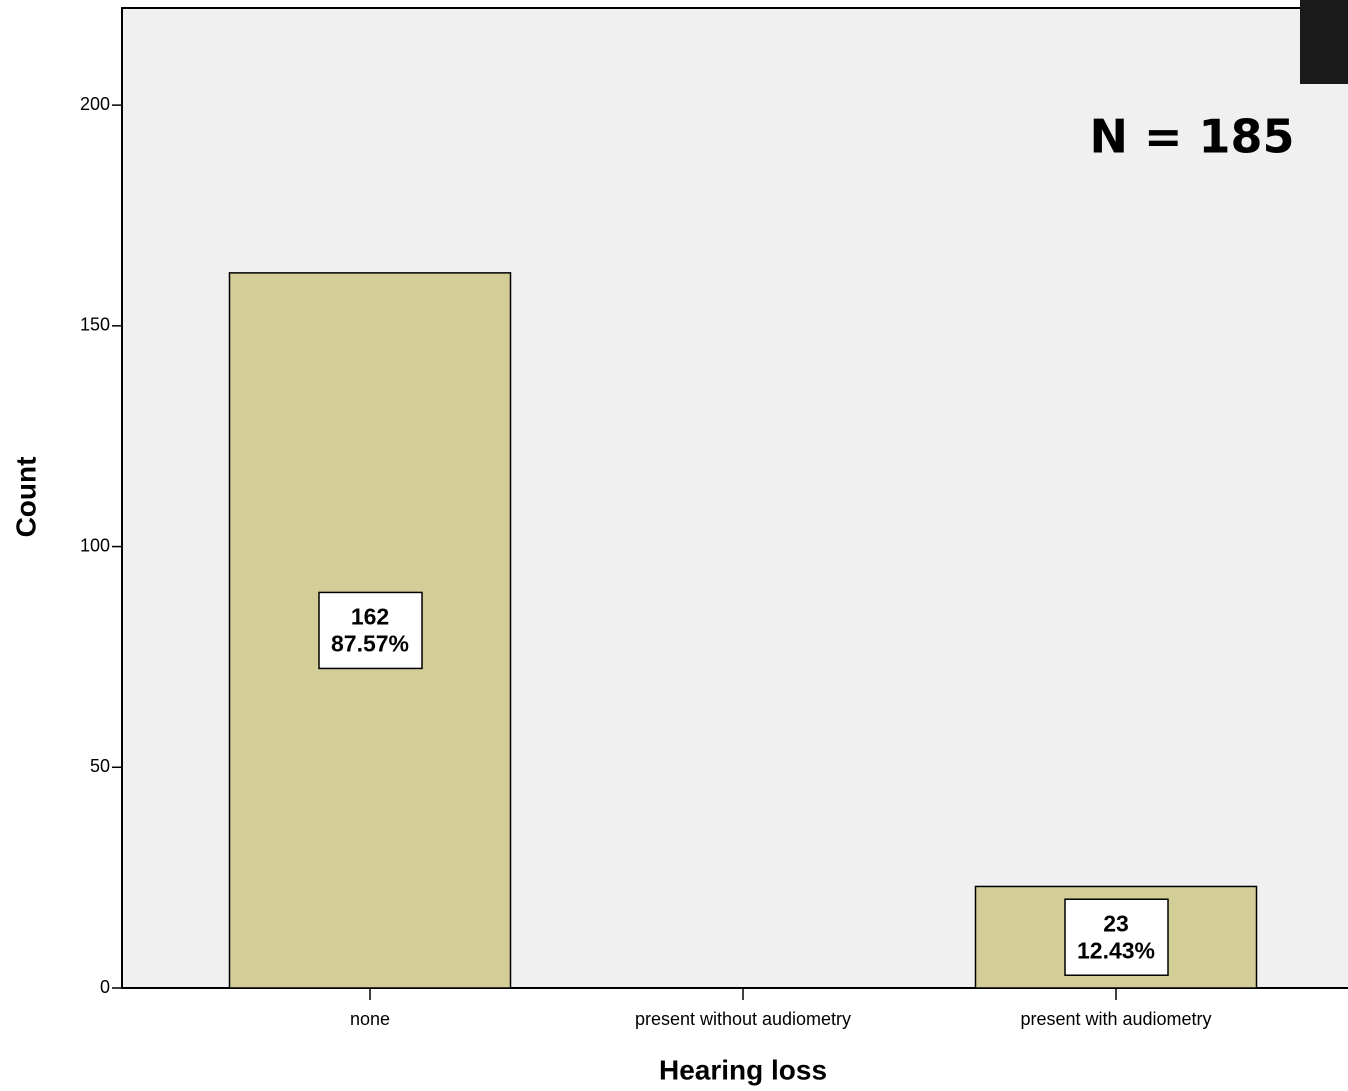  Describe the element at coordinates (370, 1019) in the screenshot. I see `x-tick-label: none` at that location.